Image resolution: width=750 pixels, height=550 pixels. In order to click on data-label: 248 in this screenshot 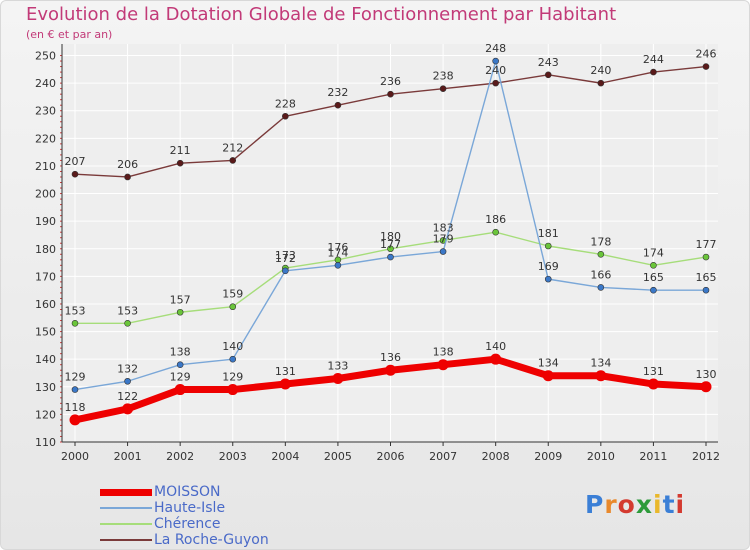, I will do `click(495, 48)`.